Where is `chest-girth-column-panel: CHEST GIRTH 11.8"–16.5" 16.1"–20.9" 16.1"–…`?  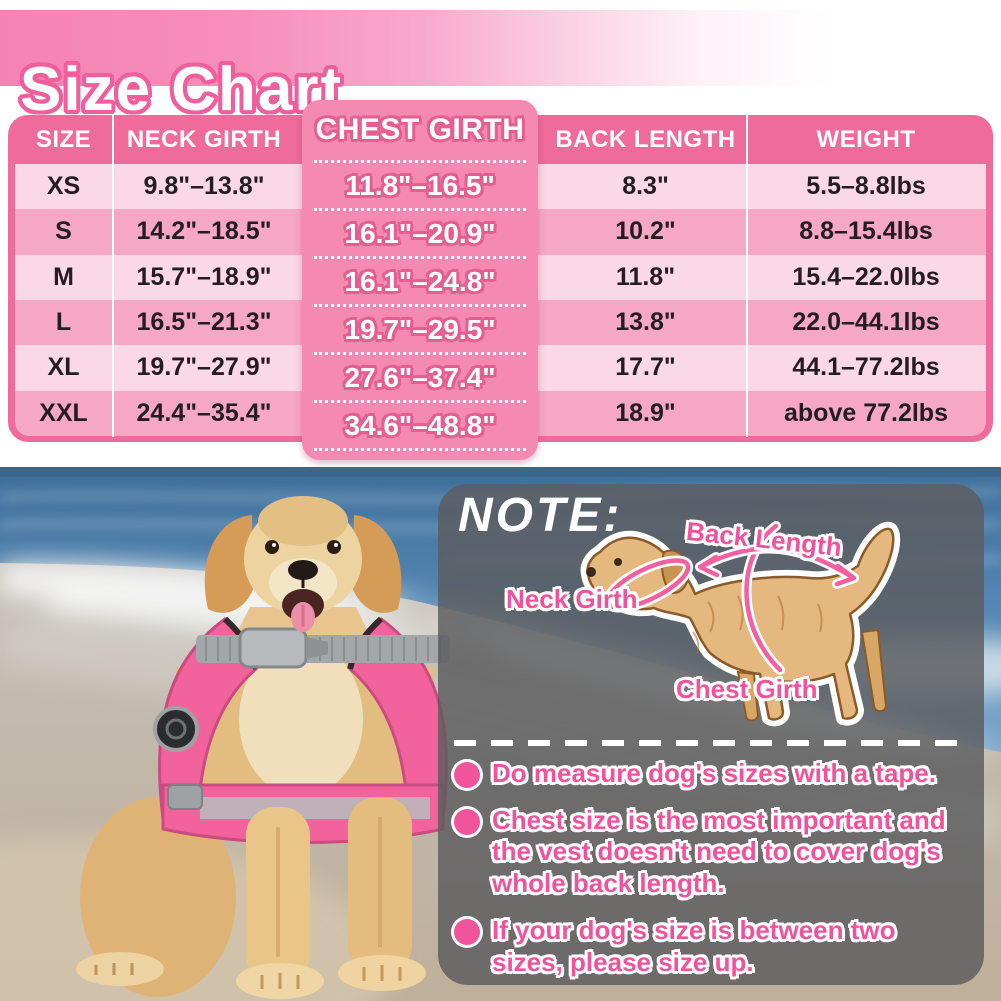
chest-girth-column-panel: CHEST GIRTH 11.8"–16.5" 16.1"–20.9" 16.1"–… is located at coordinates (420, 280).